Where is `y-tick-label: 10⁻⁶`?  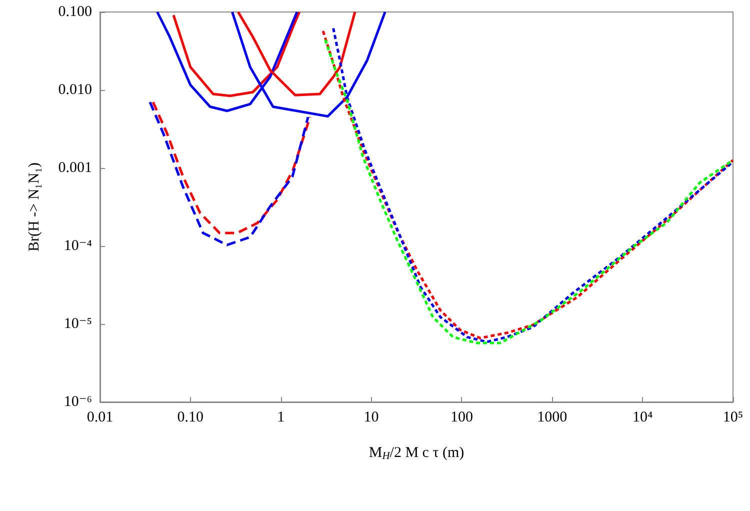 y-tick-label: 10⁻⁶ is located at coordinates (78, 402).